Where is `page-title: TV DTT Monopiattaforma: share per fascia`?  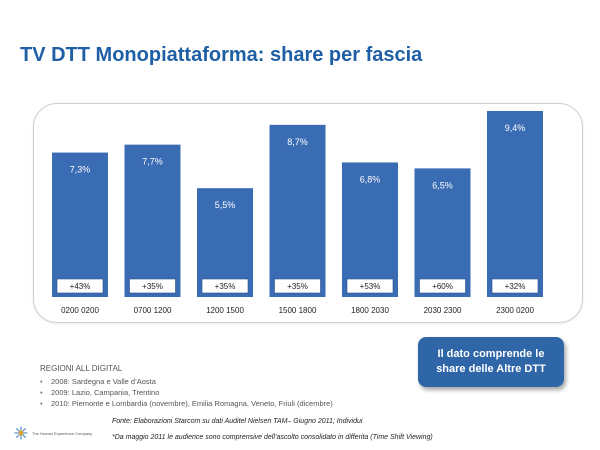
page-title: TV DTT Monopiattaforma: share per fascia is located at coordinates (221, 55).